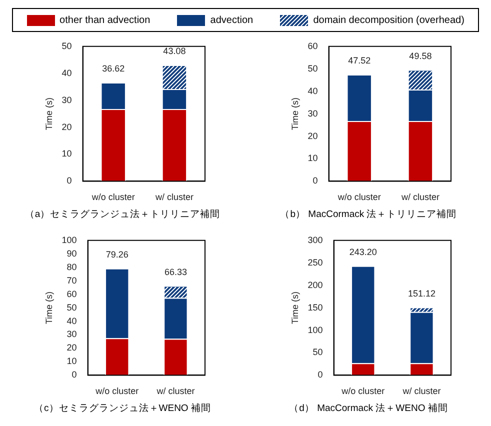 Image resolution: width=491 pixels, height=426 pixels. Describe the element at coordinates (113, 68) in the screenshot. I see `total-label: 36.62` at that location.